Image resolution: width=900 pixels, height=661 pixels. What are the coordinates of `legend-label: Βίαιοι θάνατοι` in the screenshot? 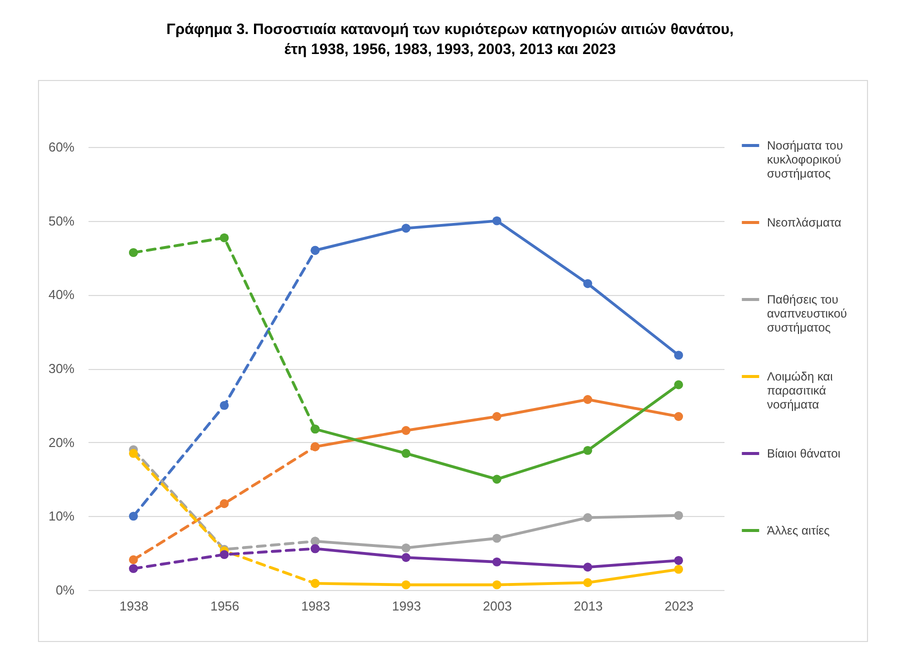 It's located at (804, 453).